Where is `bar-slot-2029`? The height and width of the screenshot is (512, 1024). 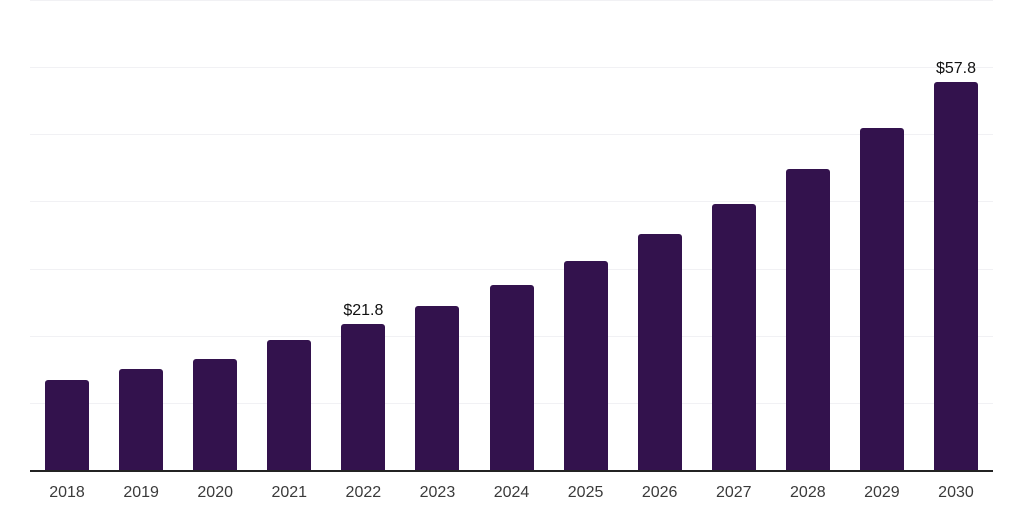
bar-slot-2029 is located at coordinates (882, 235).